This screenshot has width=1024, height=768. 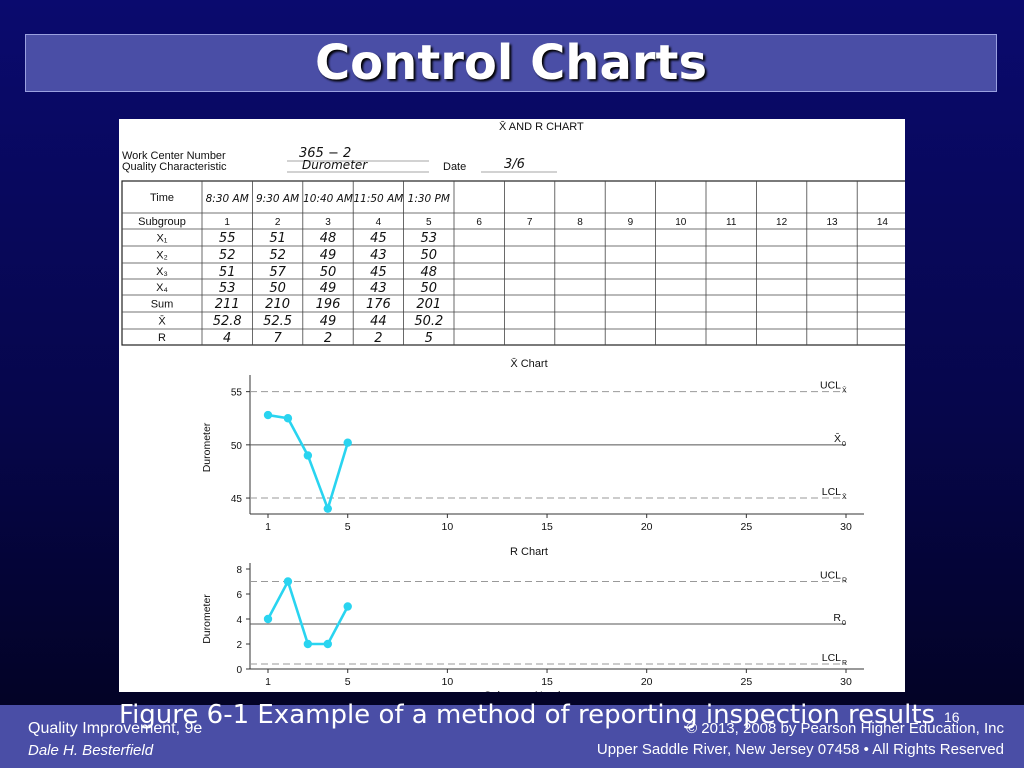 I want to click on chart-y-label: Durometer, so click(x=207, y=447).